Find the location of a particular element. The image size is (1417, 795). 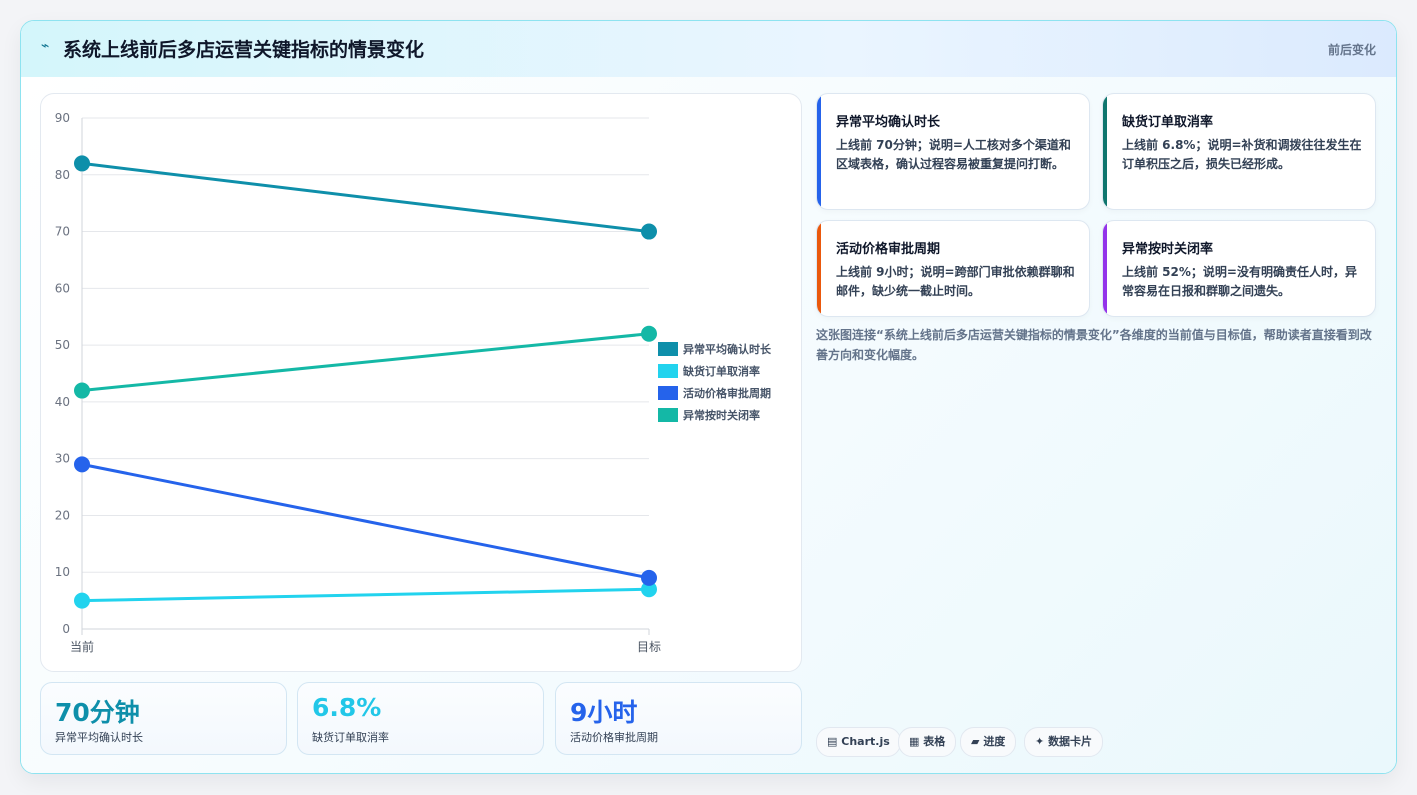

kpi-value: 70分钟 is located at coordinates (97, 712).